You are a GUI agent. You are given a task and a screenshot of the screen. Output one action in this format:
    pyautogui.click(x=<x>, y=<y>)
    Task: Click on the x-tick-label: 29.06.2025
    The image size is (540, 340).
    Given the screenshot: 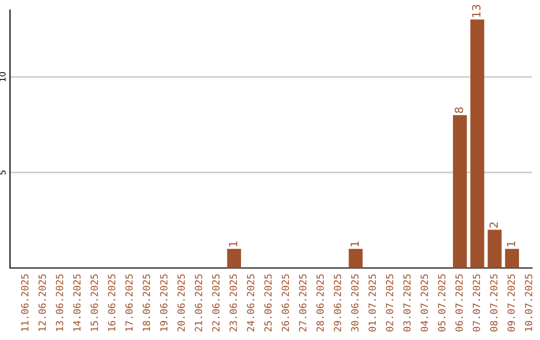 What is the action you would take?
    pyautogui.click(x=338, y=303)
    